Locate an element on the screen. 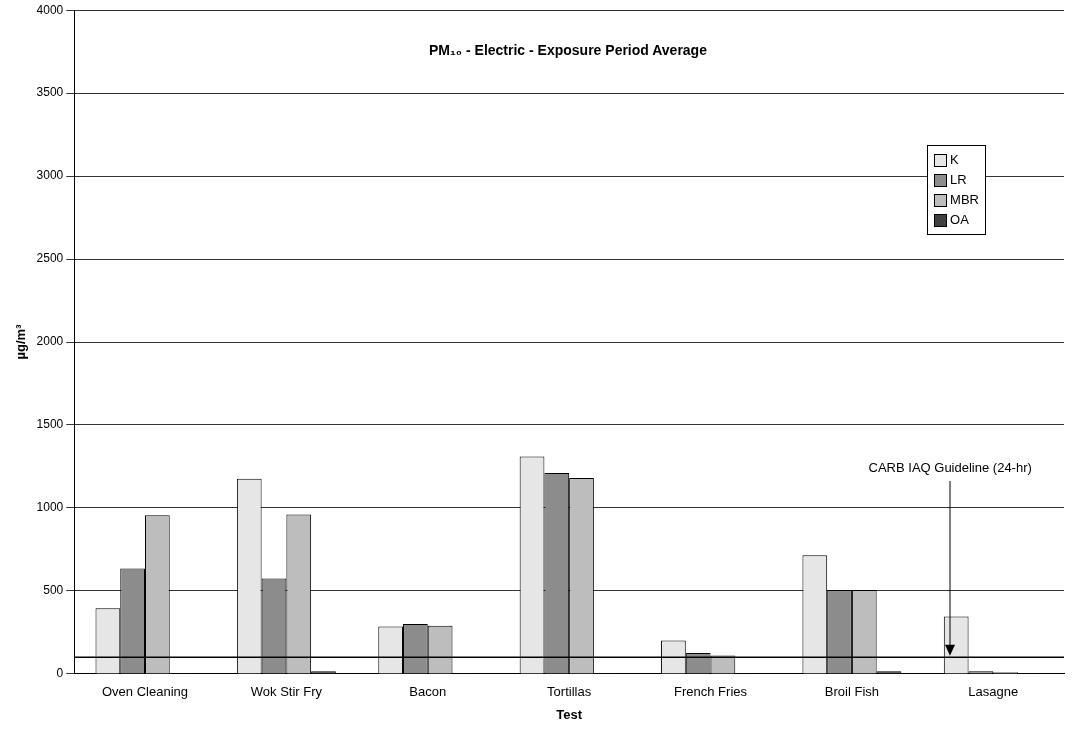  legend-label: OA is located at coordinates (959, 220).